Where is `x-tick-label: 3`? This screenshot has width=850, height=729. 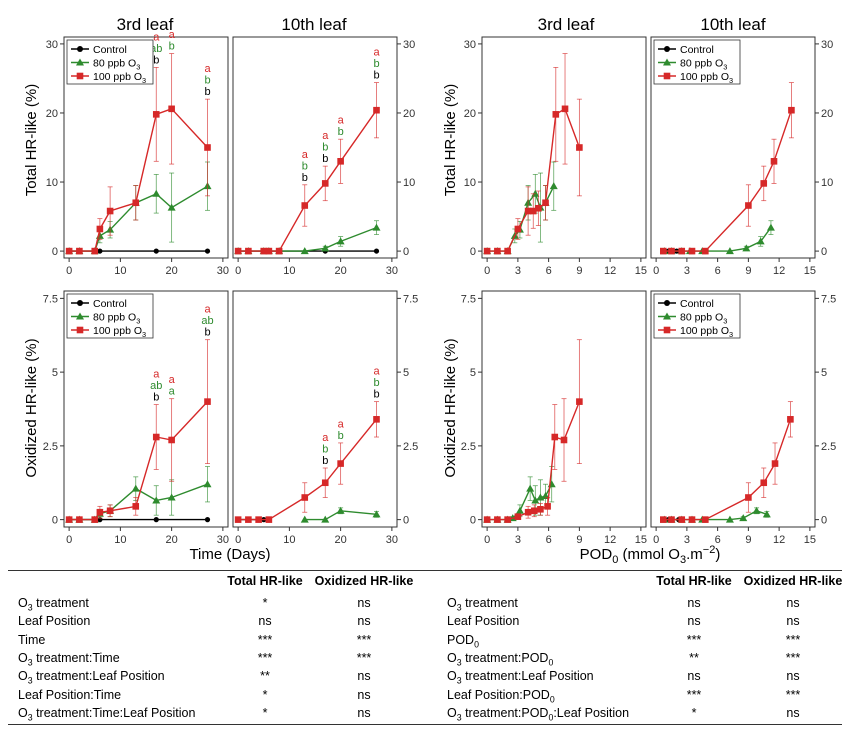
x-tick-label: 3 is located at coordinates (687, 271).